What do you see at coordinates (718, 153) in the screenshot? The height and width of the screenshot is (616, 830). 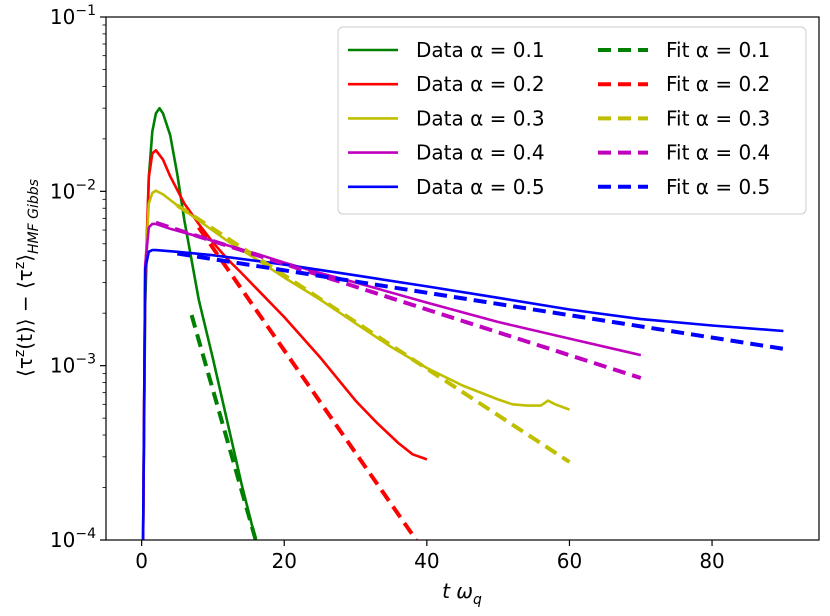 I see `legend-label: Fit α = 0.4` at bounding box center [718, 153].